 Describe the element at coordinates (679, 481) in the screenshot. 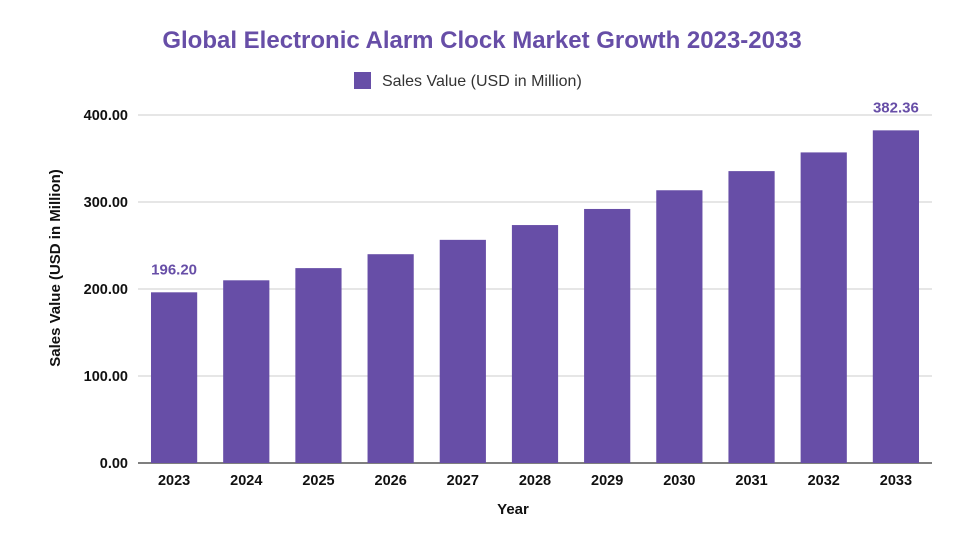

I see `x-tick-label: 2030` at that location.